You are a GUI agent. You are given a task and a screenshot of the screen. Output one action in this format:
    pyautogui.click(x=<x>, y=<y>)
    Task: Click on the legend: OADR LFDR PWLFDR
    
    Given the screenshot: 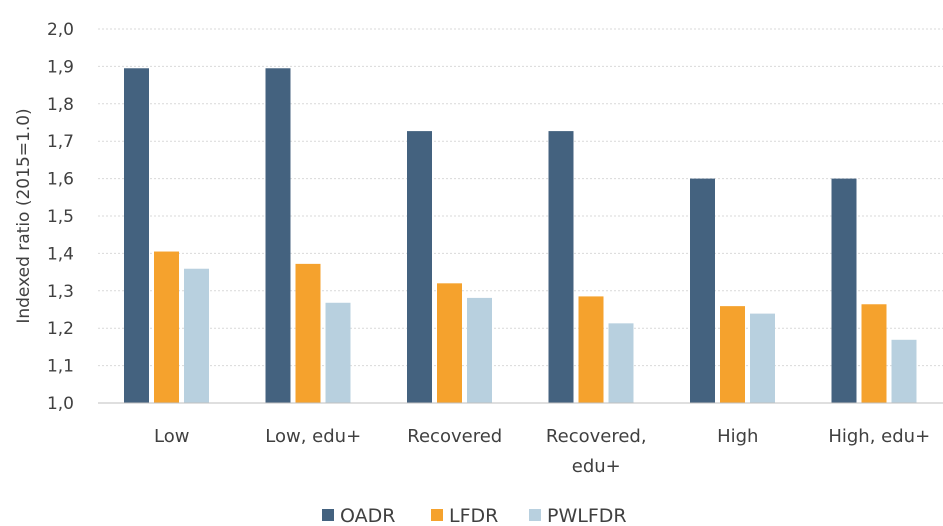 What is the action you would take?
    pyautogui.click(x=474, y=515)
    